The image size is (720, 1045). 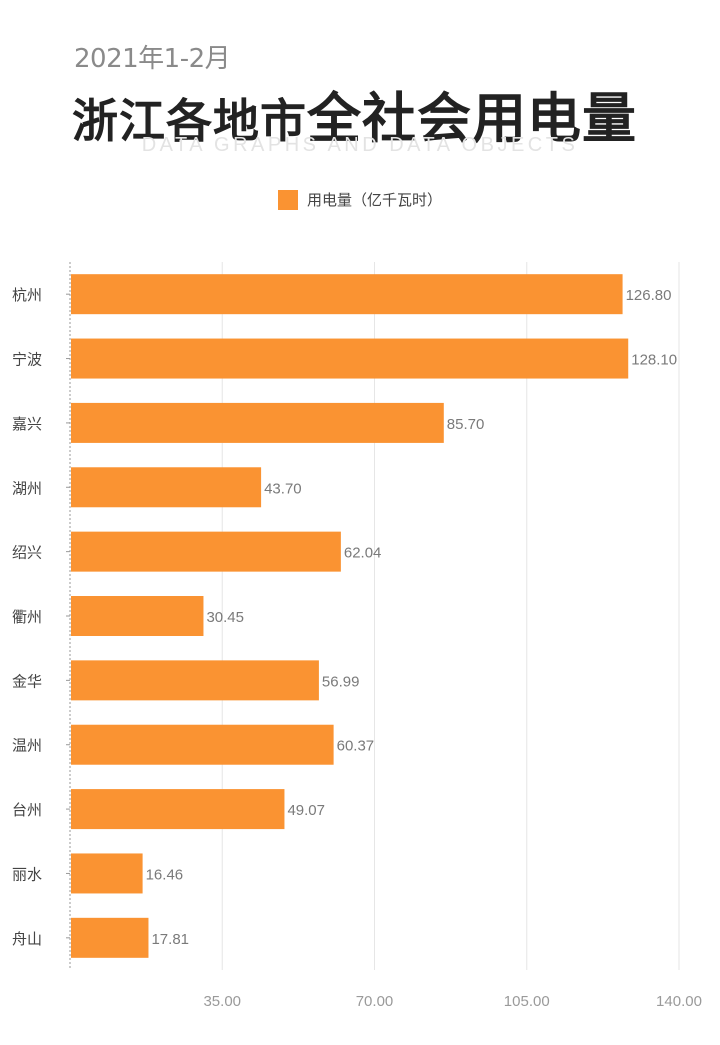 I want to click on bar-value-label: 49.07, so click(x=306, y=810).